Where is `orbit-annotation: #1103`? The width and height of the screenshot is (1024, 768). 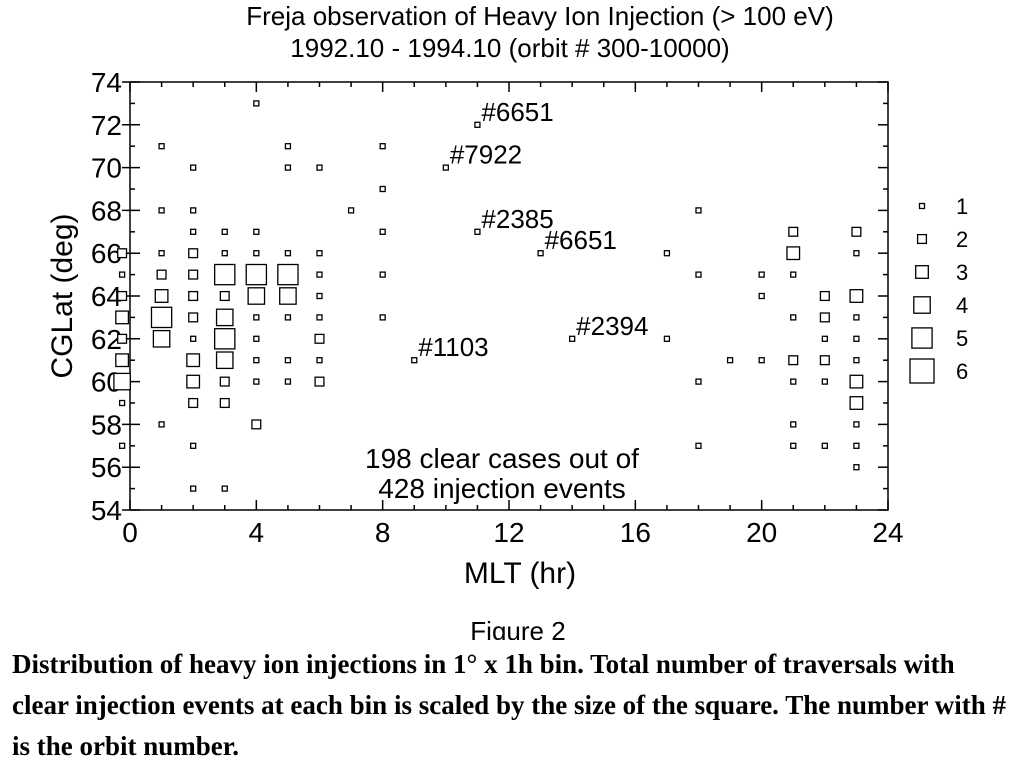 orbit-annotation: #1103 is located at coordinates (453, 347).